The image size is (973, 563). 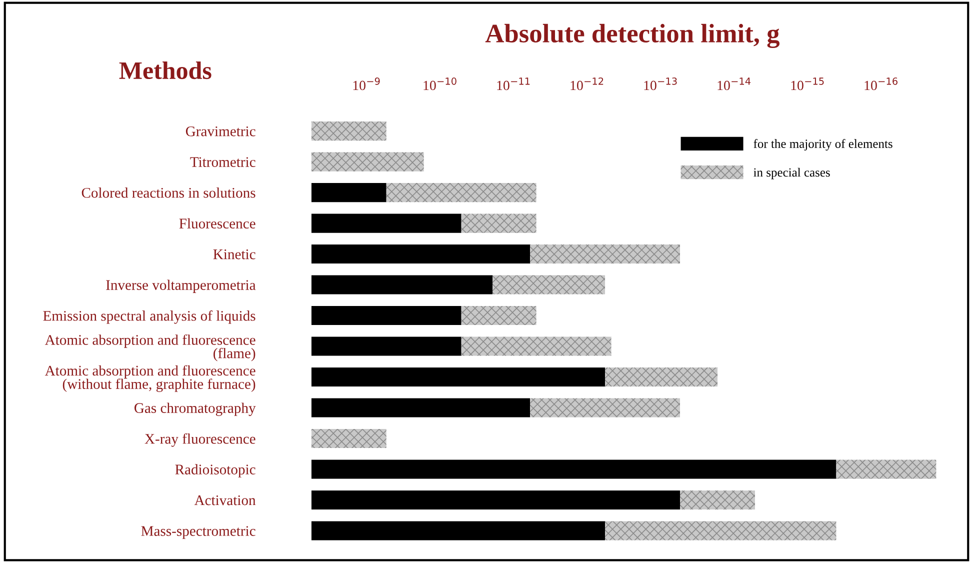 What do you see at coordinates (807, 84) in the screenshot?
I see `text: 10$^{−15}$` at bounding box center [807, 84].